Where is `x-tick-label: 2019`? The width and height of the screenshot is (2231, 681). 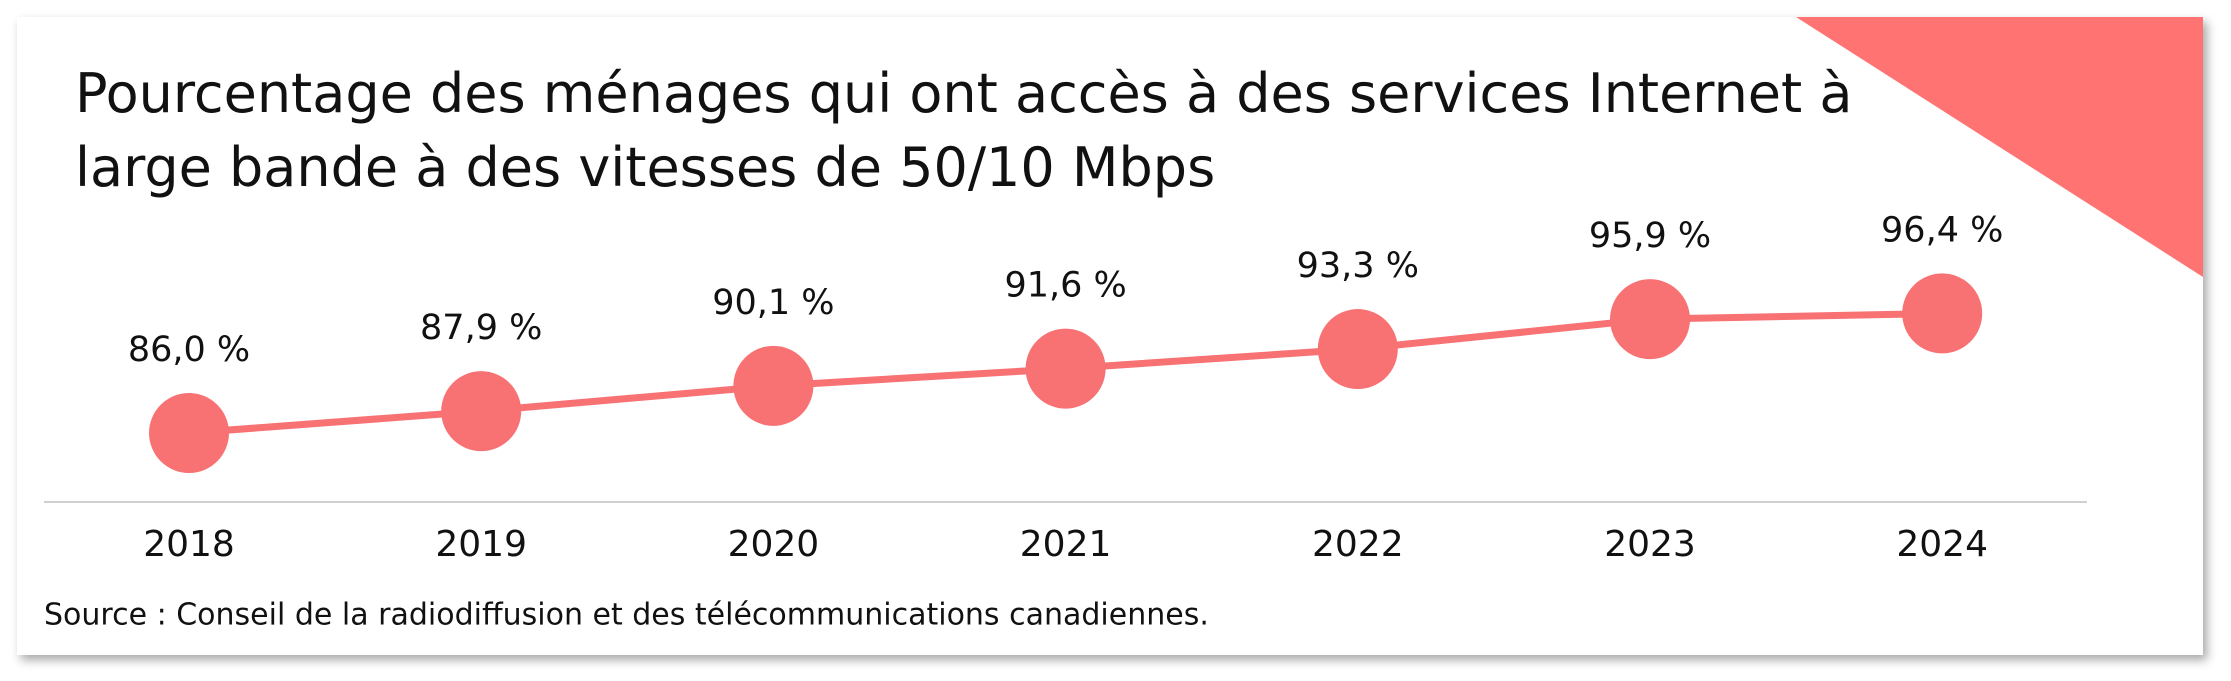
x-tick-label: 2019 is located at coordinates (481, 544).